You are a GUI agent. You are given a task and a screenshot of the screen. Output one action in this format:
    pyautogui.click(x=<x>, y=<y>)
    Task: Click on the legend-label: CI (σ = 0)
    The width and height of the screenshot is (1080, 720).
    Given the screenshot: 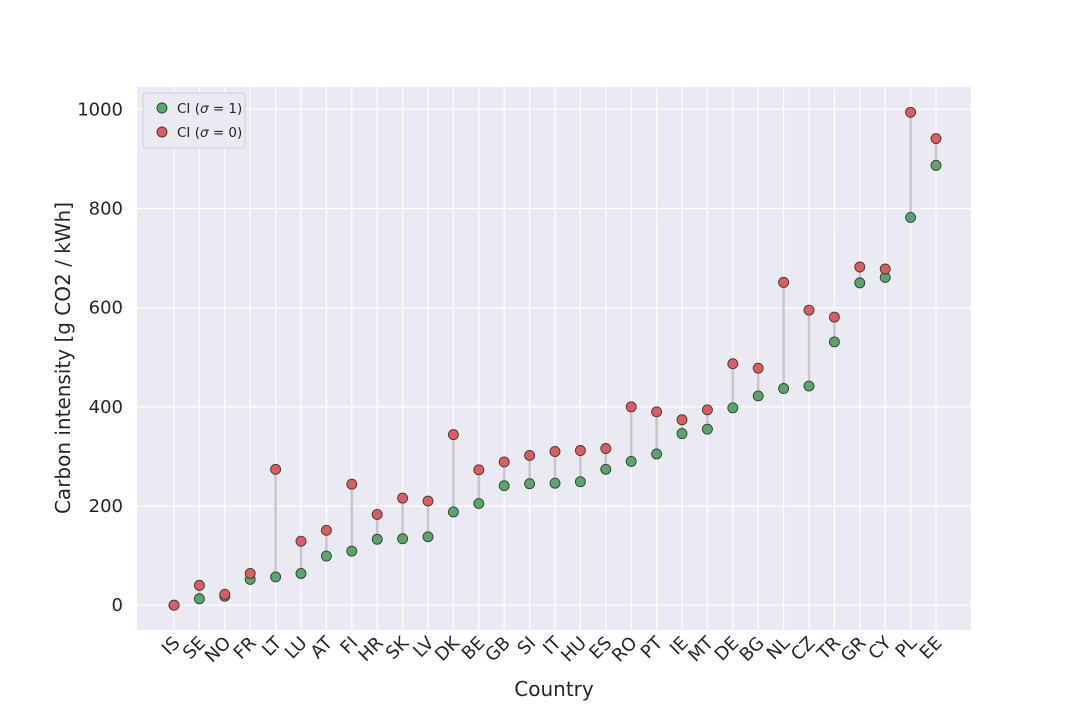 What is the action you would take?
    pyautogui.click(x=209, y=133)
    